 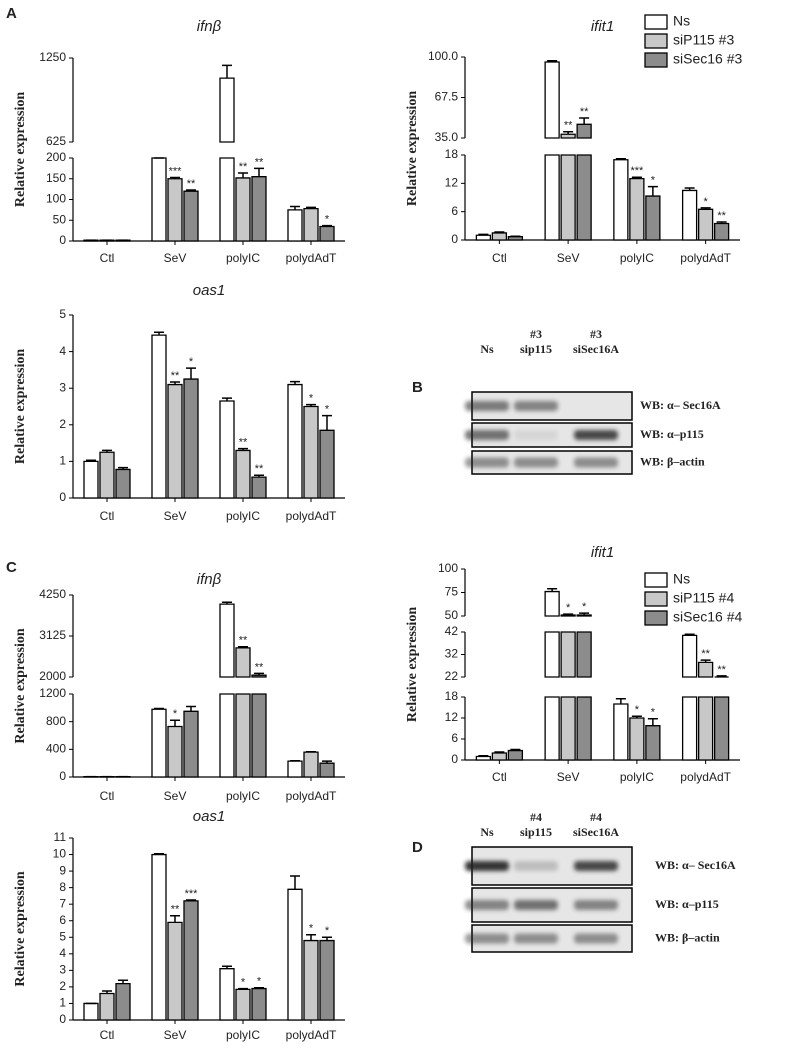 What do you see at coordinates (681, 579) in the screenshot?
I see `legend-label: Ns` at bounding box center [681, 579].